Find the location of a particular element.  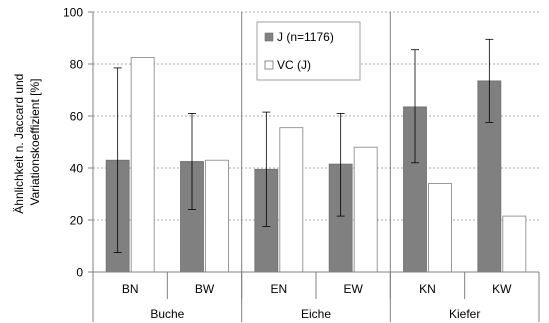

y-axis-label-line1: Ähnlichkeit n. Jaccard und is located at coordinates (19, 144).